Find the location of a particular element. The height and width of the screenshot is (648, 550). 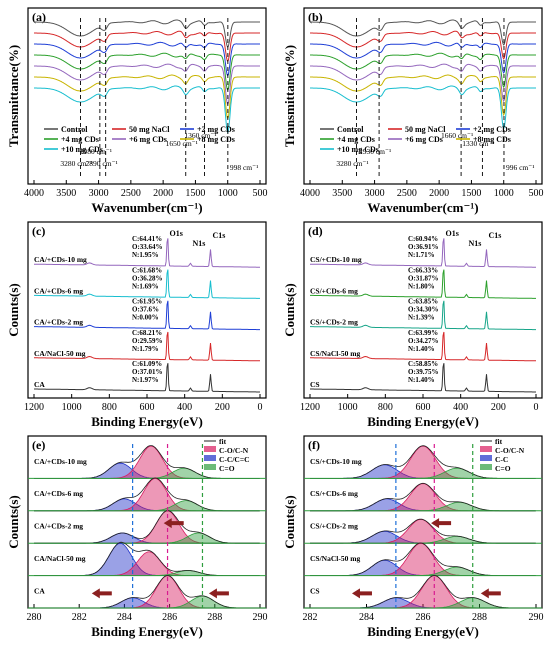

legend-label: +10 mg CDs is located at coordinates (358, 149).